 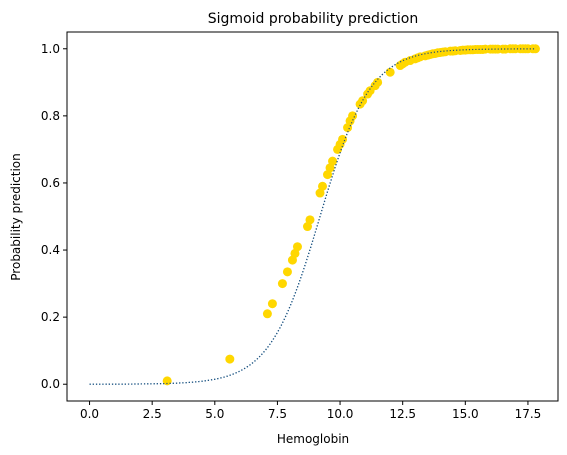 What do you see at coordinates (89, 414) in the screenshot?
I see `x-tick-label: 0.0` at bounding box center [89, 414].